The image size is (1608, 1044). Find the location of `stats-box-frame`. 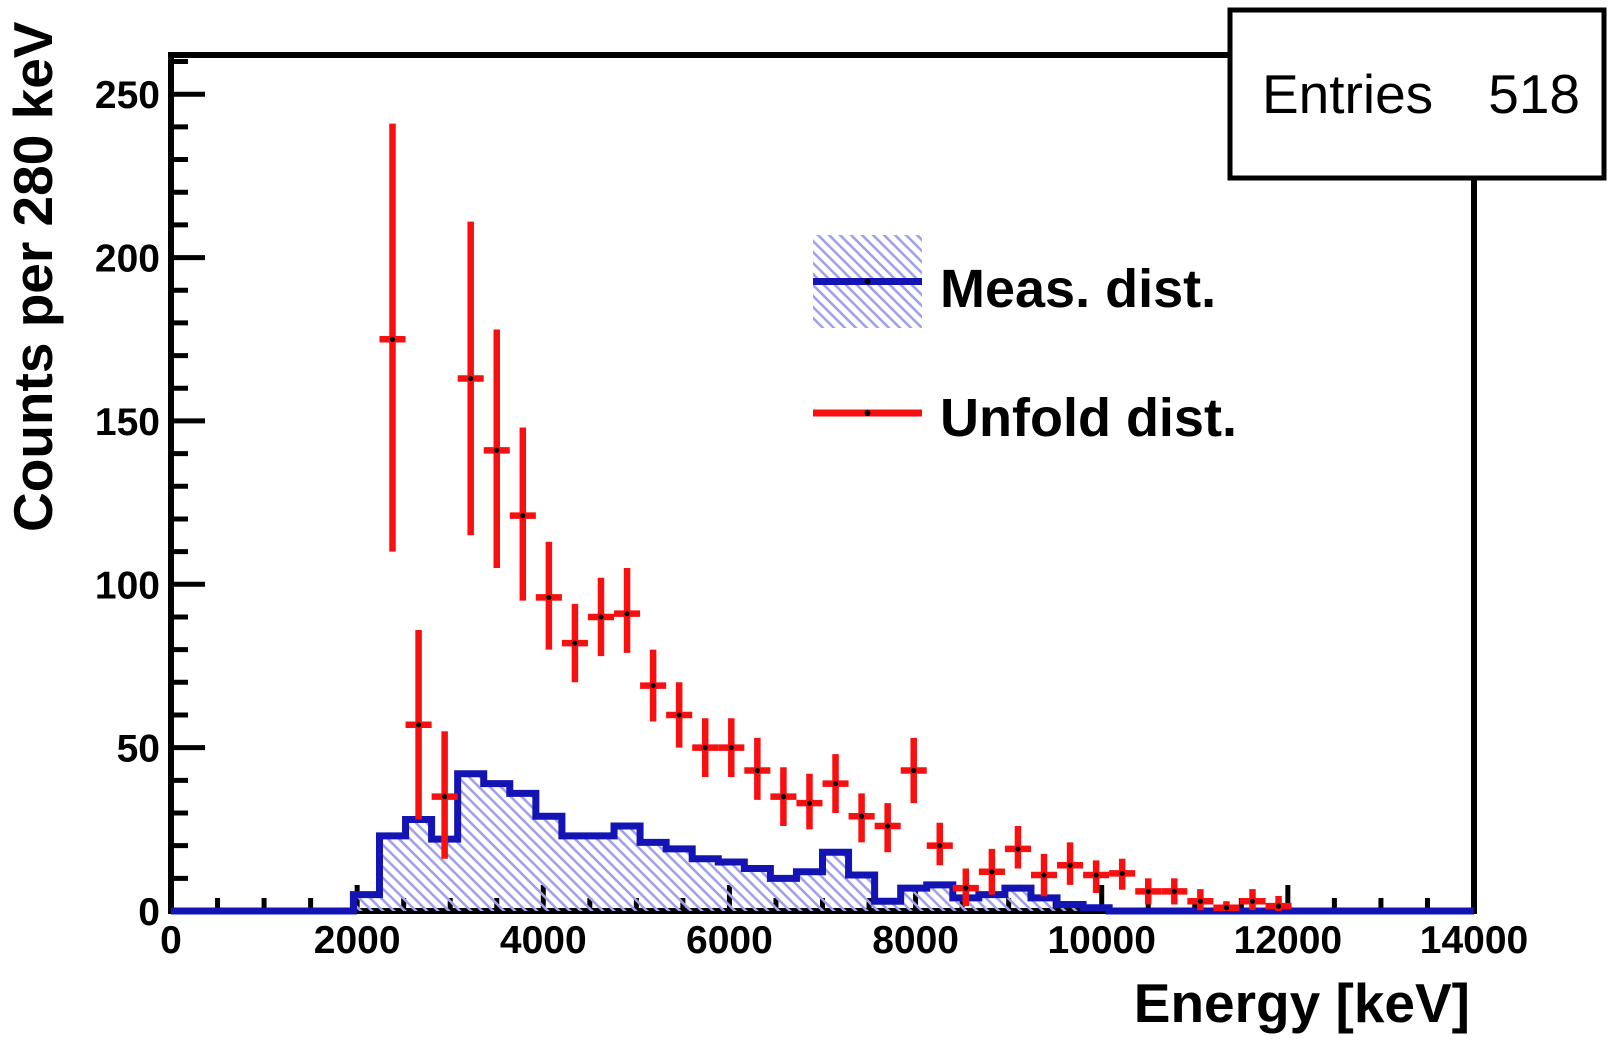

stats-box-frame is located at coordinates (1417, 94).